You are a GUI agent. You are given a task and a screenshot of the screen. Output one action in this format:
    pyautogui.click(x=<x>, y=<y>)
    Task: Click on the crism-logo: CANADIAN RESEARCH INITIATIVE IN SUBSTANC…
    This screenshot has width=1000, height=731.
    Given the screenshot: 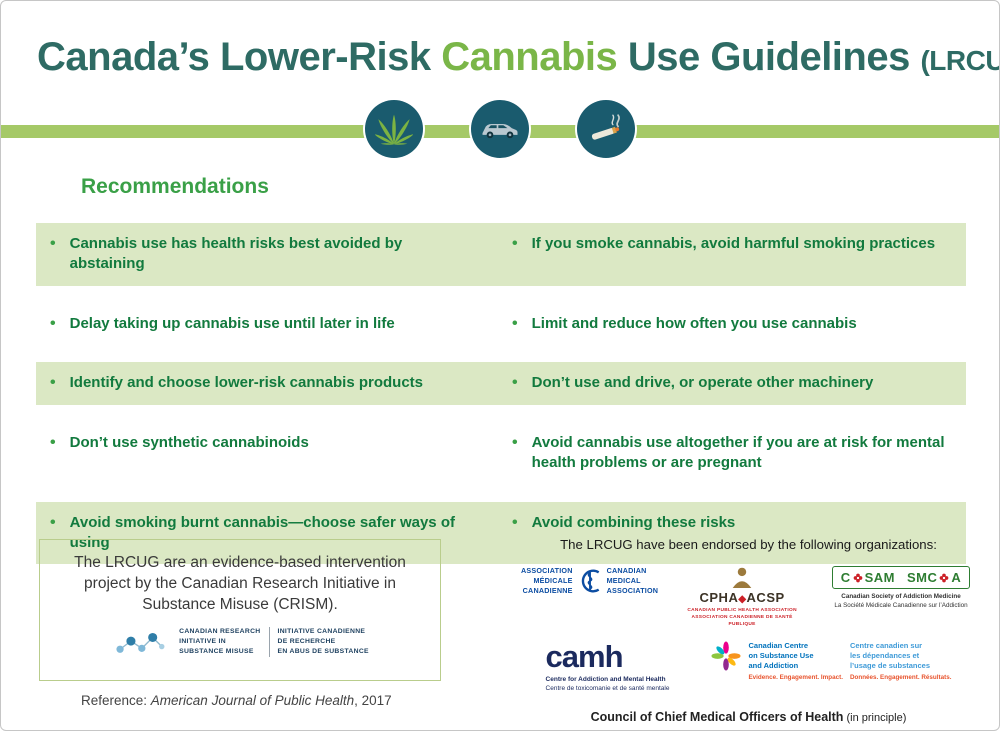 What is the action you would take?
    pyautogui.click(x=240, y=642)
    